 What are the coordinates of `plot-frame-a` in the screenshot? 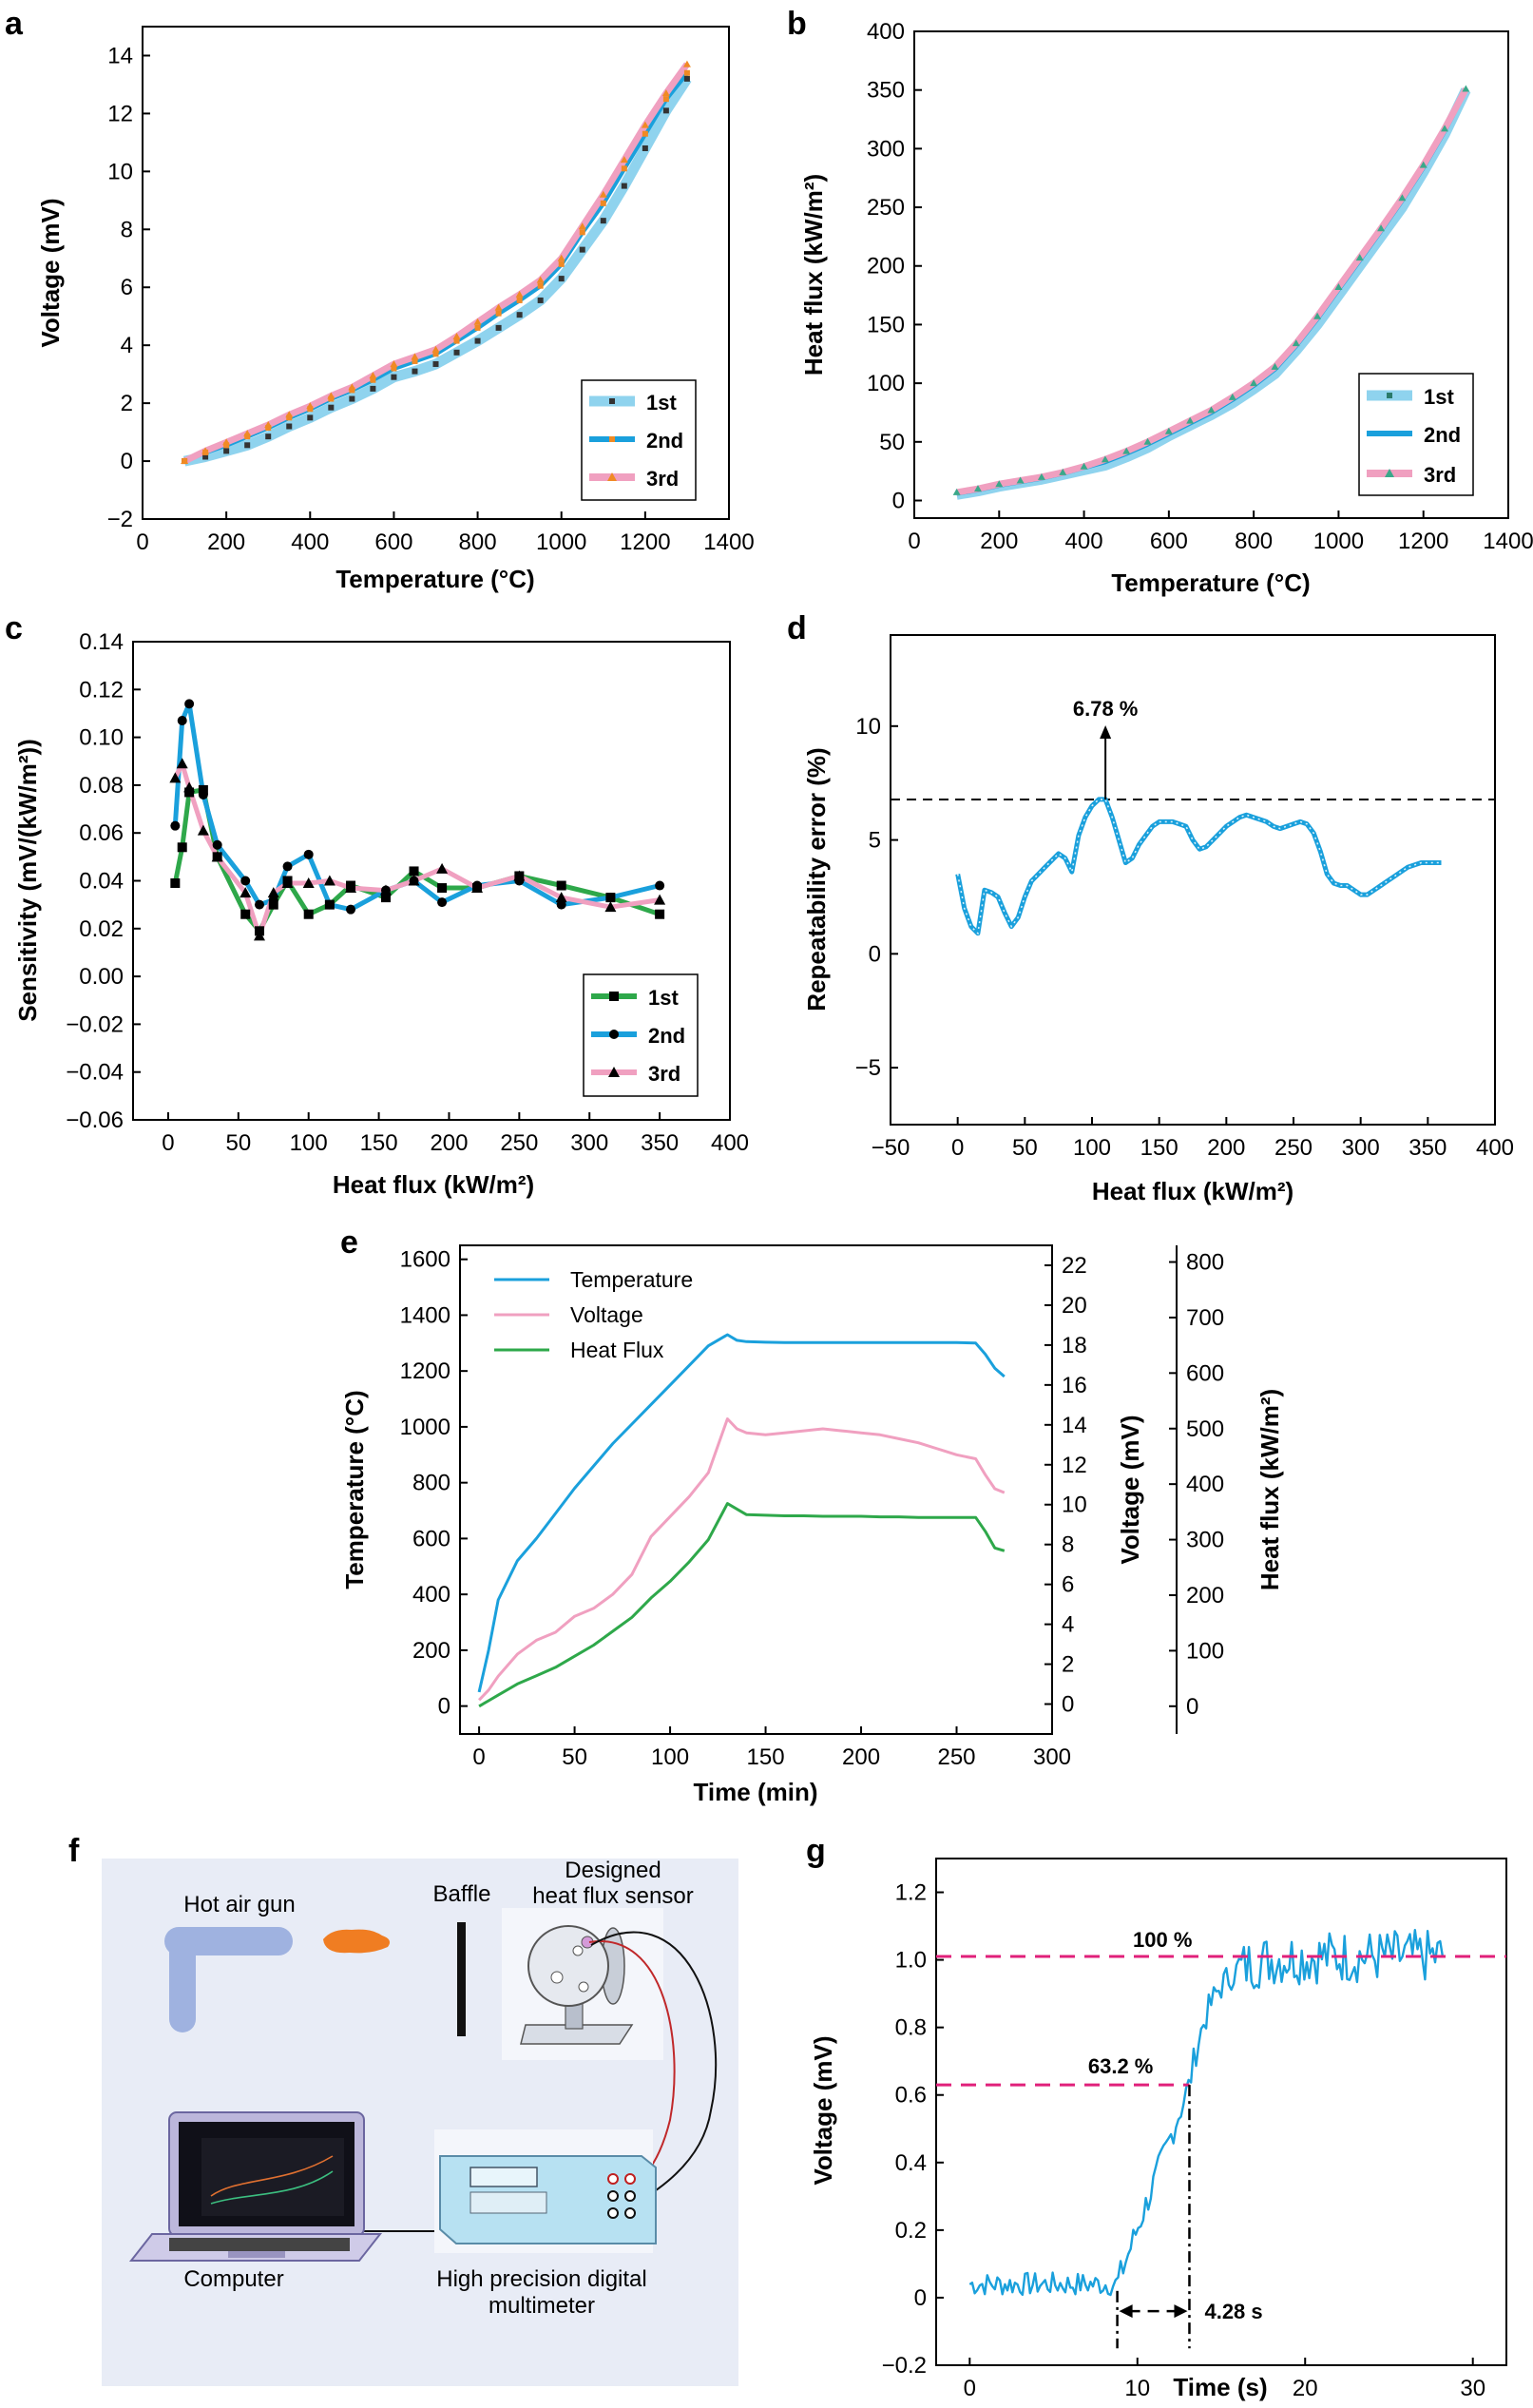 It's located at (436, 273).